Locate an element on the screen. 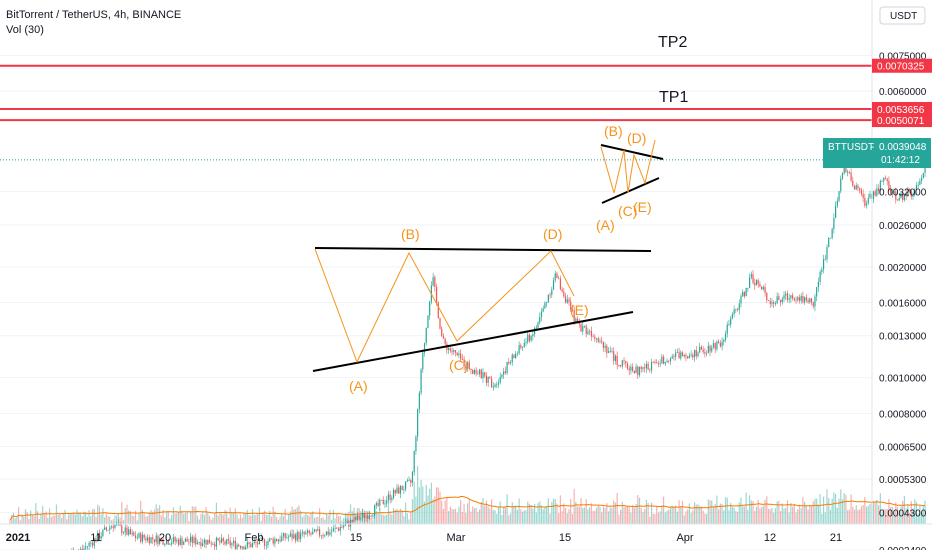 The height and width of the screenshot is (550, 932). volume-indicator-label: Vol (30) is located at coordinates (25, 30).